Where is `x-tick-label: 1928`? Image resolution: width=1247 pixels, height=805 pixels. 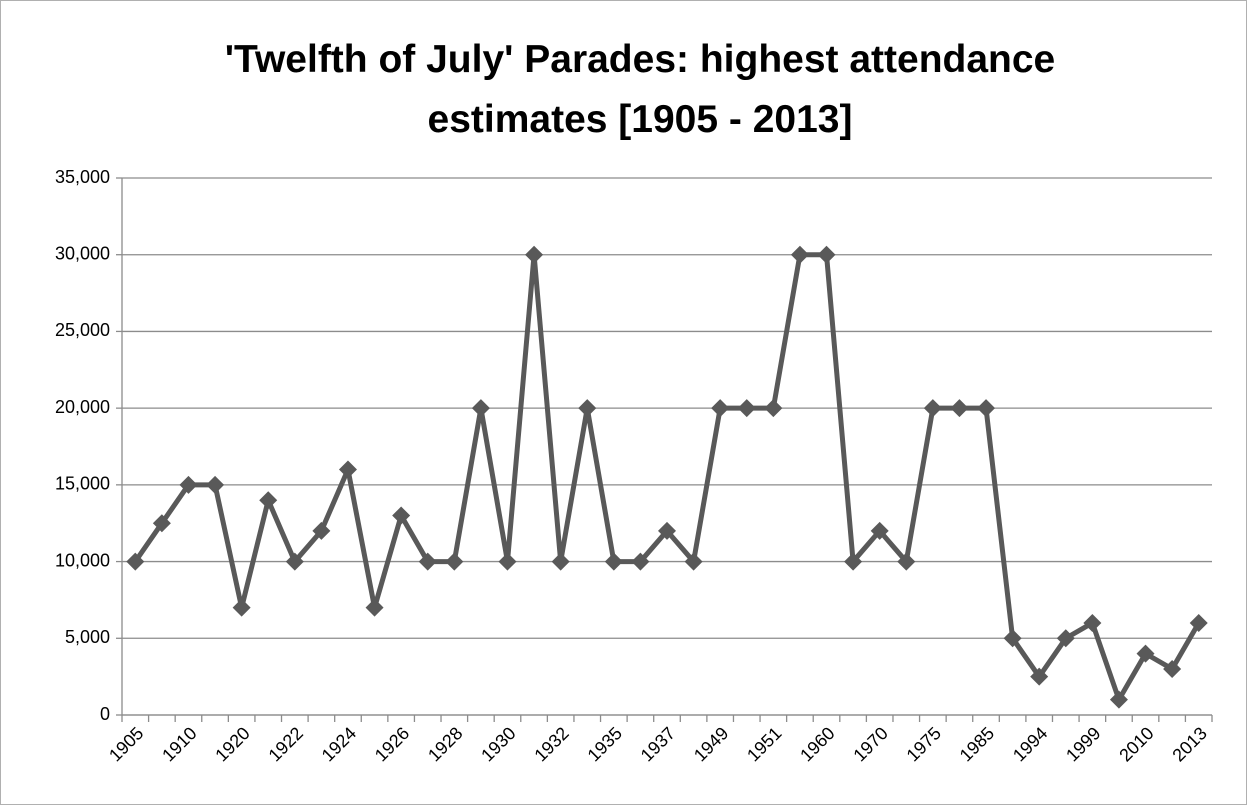
x-tick-label: 1928 is located at coordinates (445, 744).